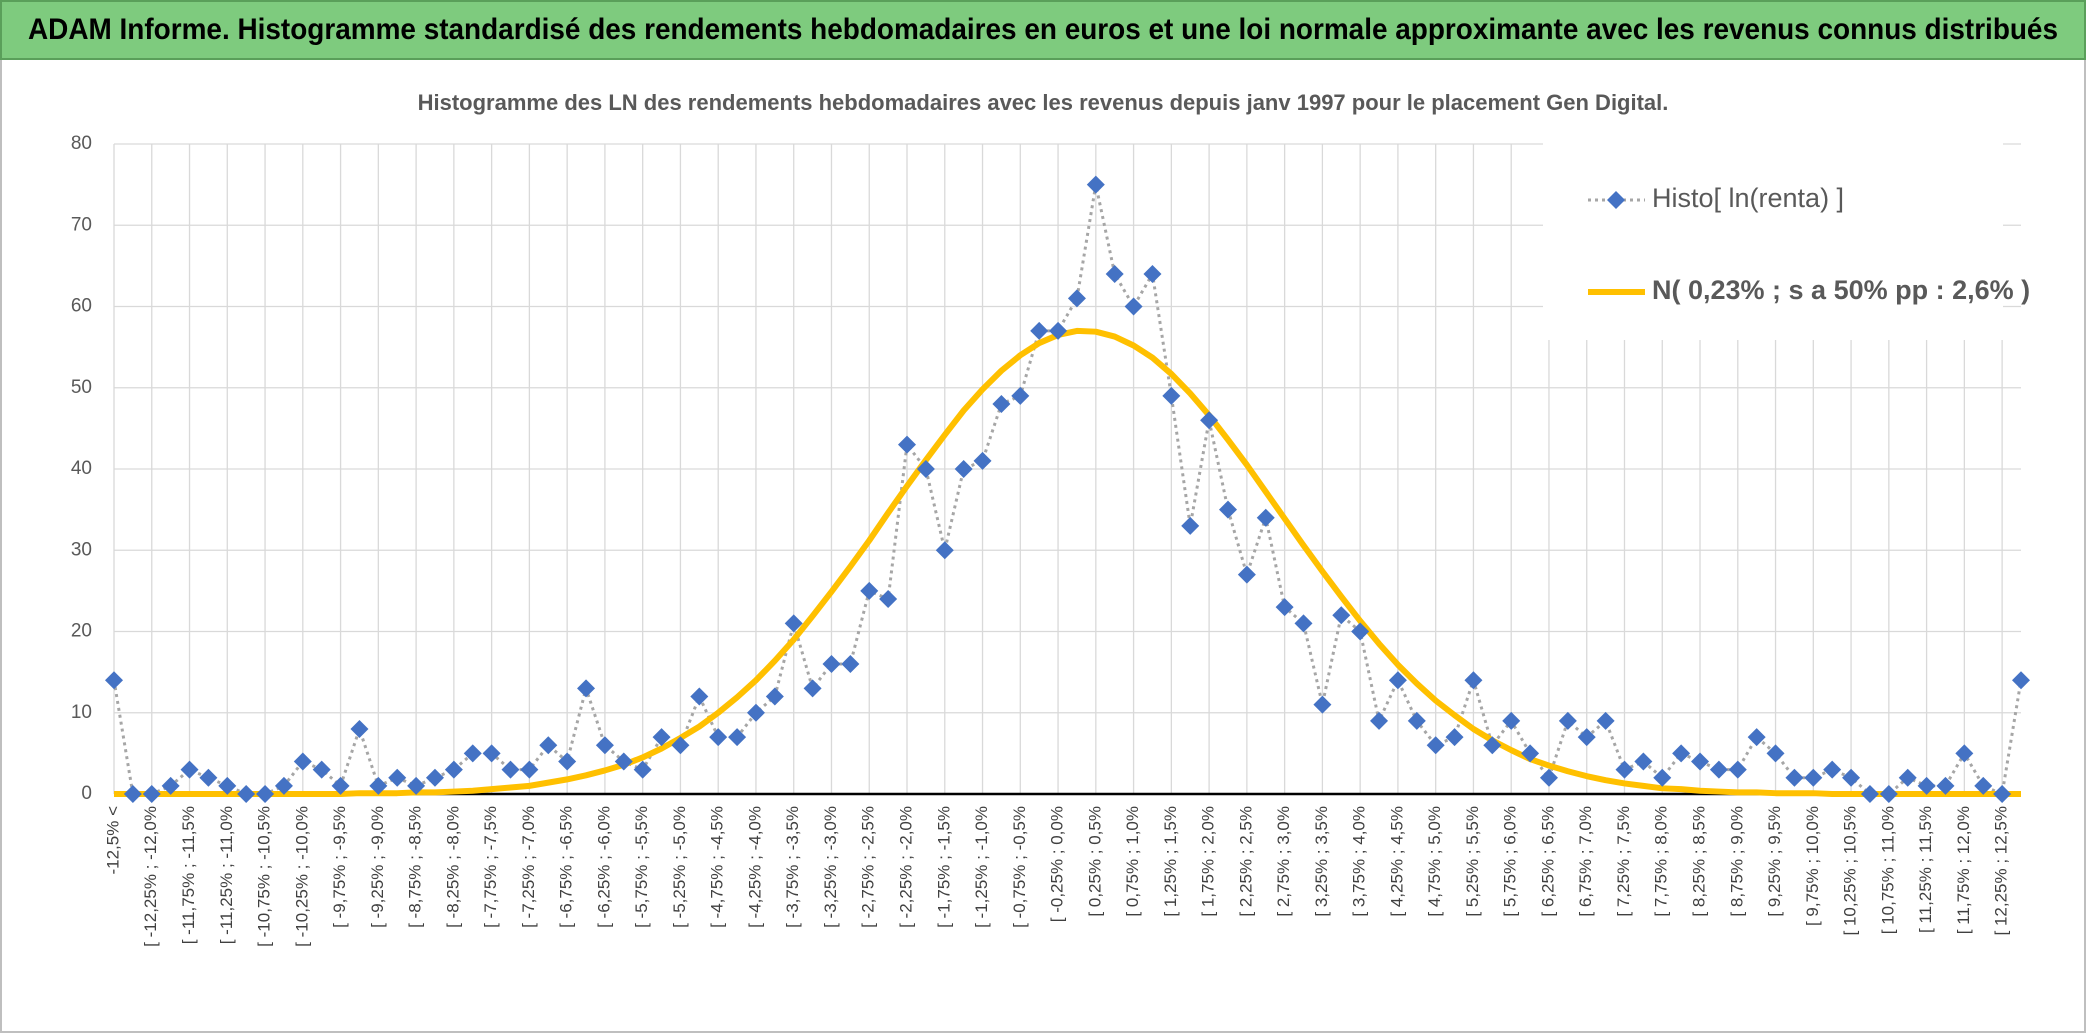 Image resolution: width=2086 pixels, height=1033 pixels. What do you see at coordinates (1057, 864) in the screenshot?
I see `x-tick-label: [ -0,25% ; 0,0%` at bounding box center [1057, 864].